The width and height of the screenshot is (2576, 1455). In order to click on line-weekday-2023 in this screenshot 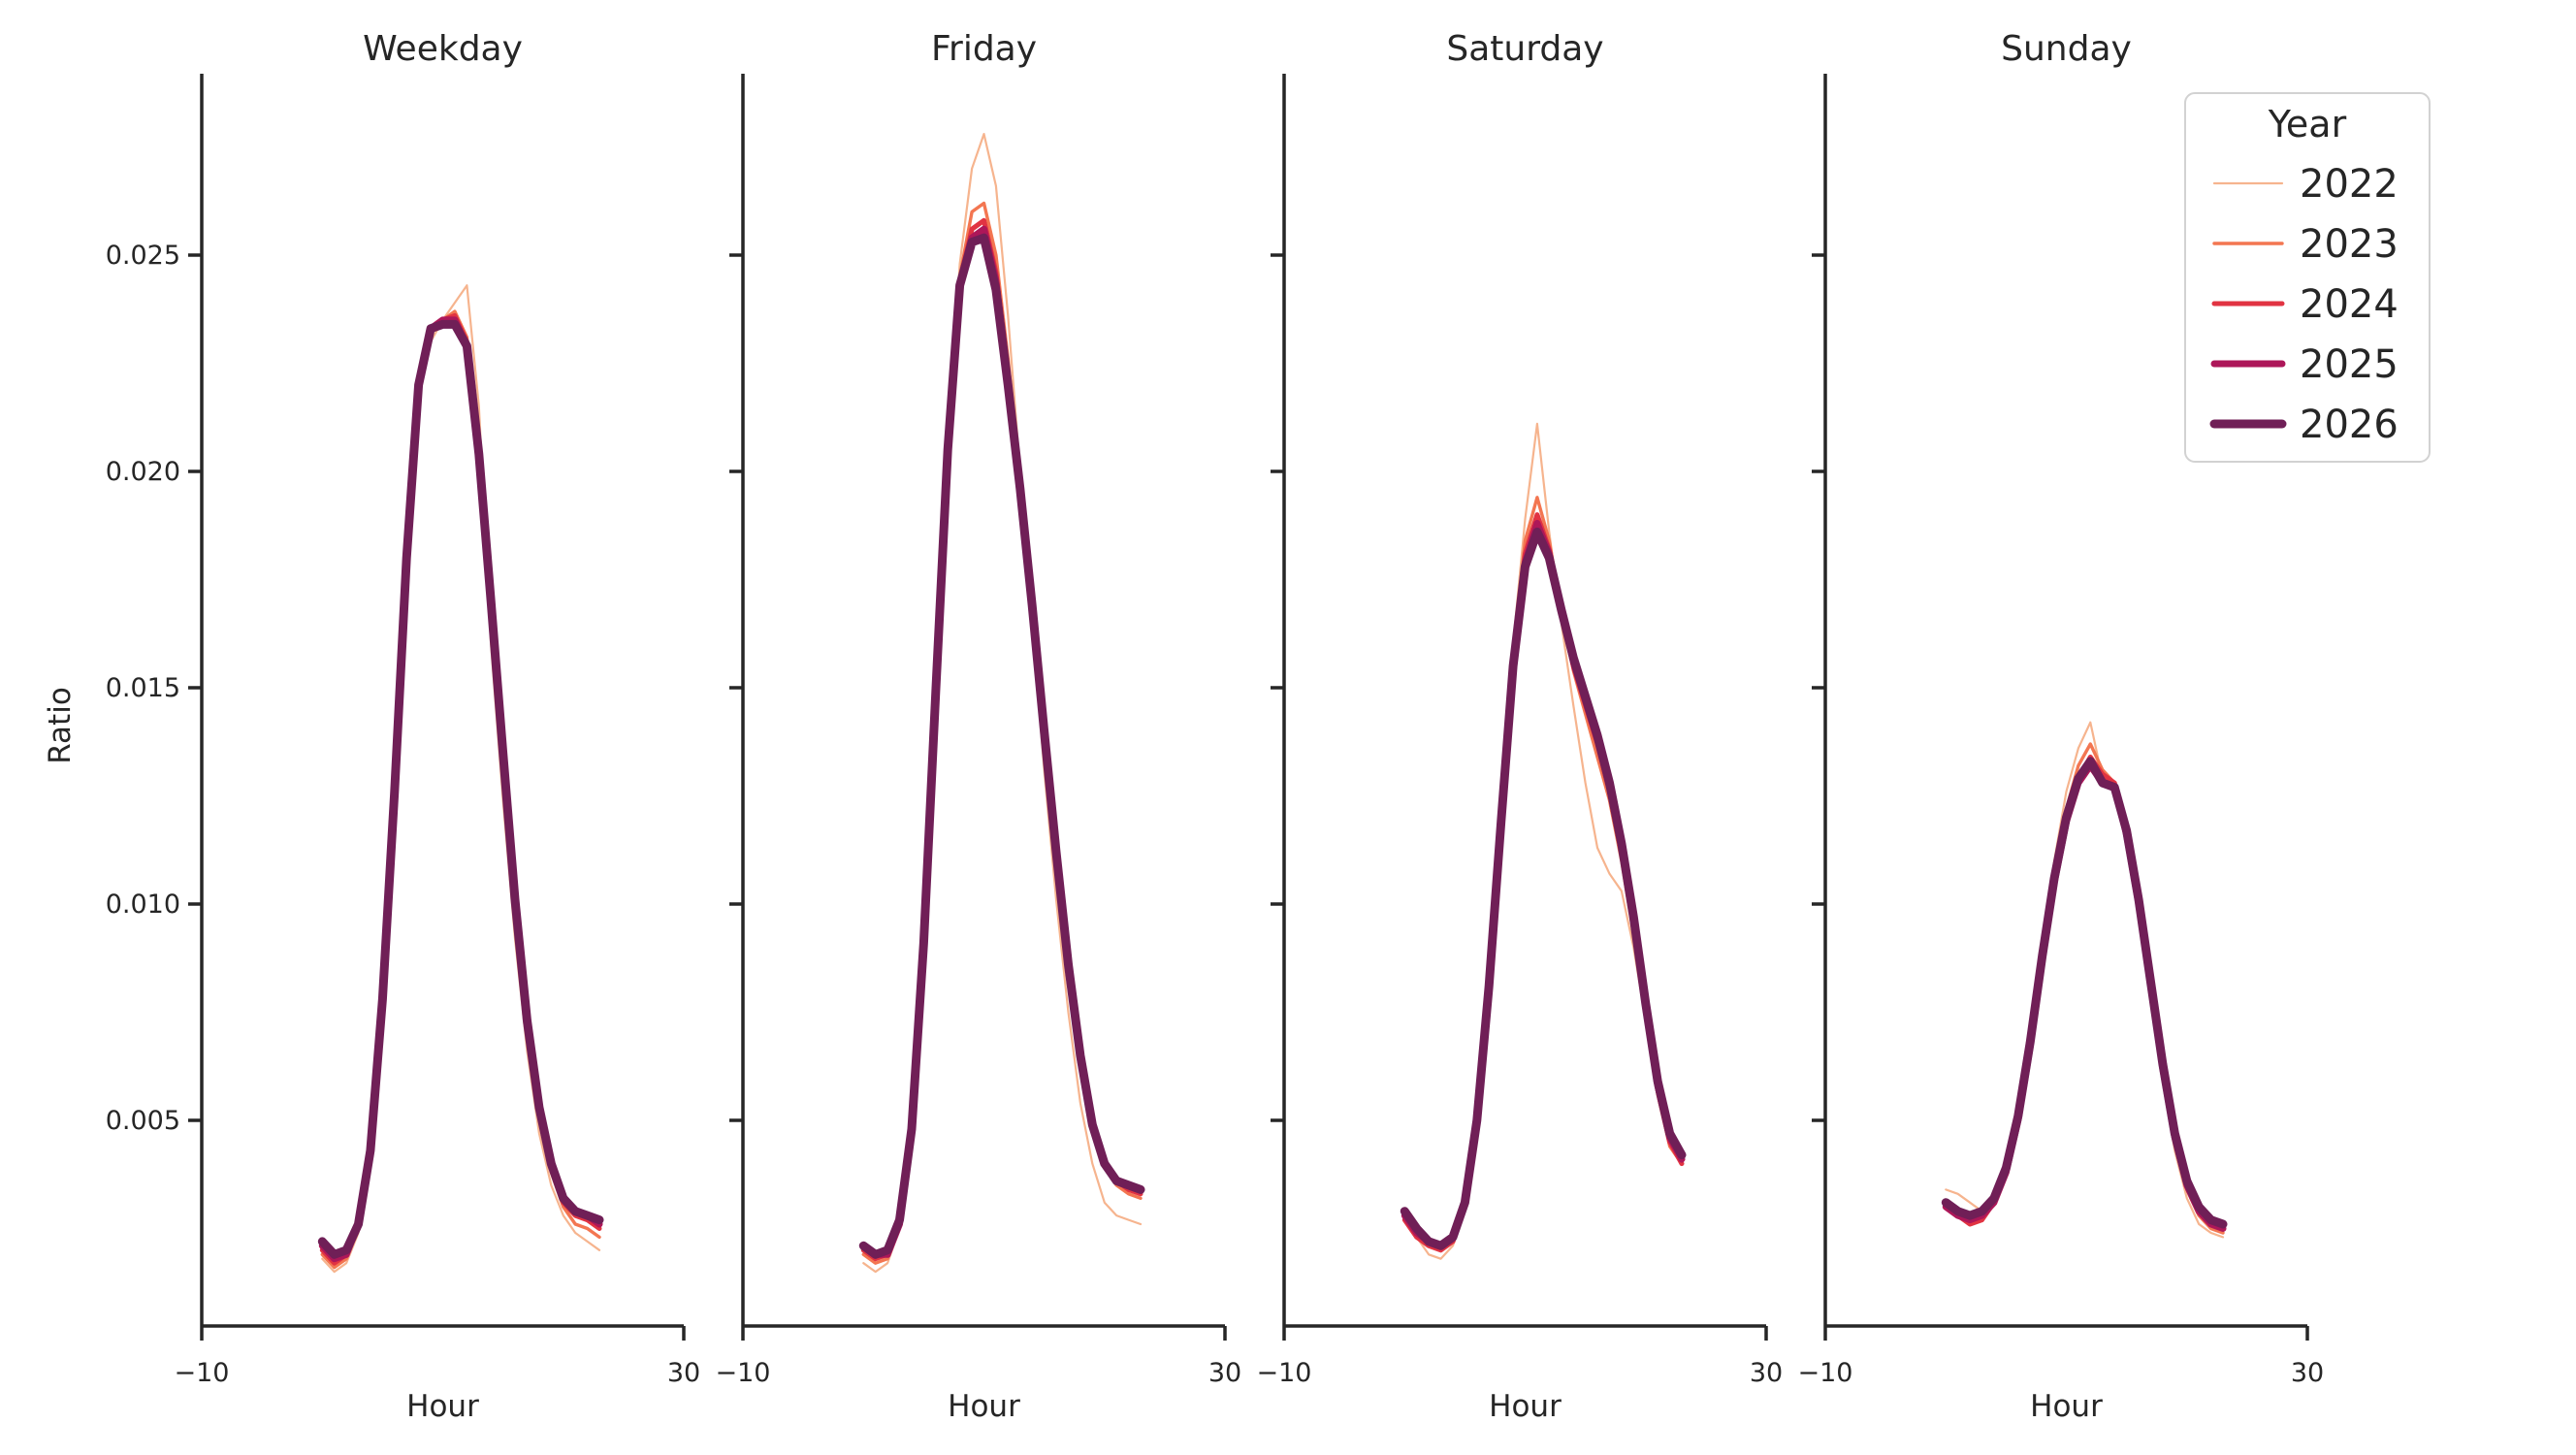, I will do `click(460, 789)`.